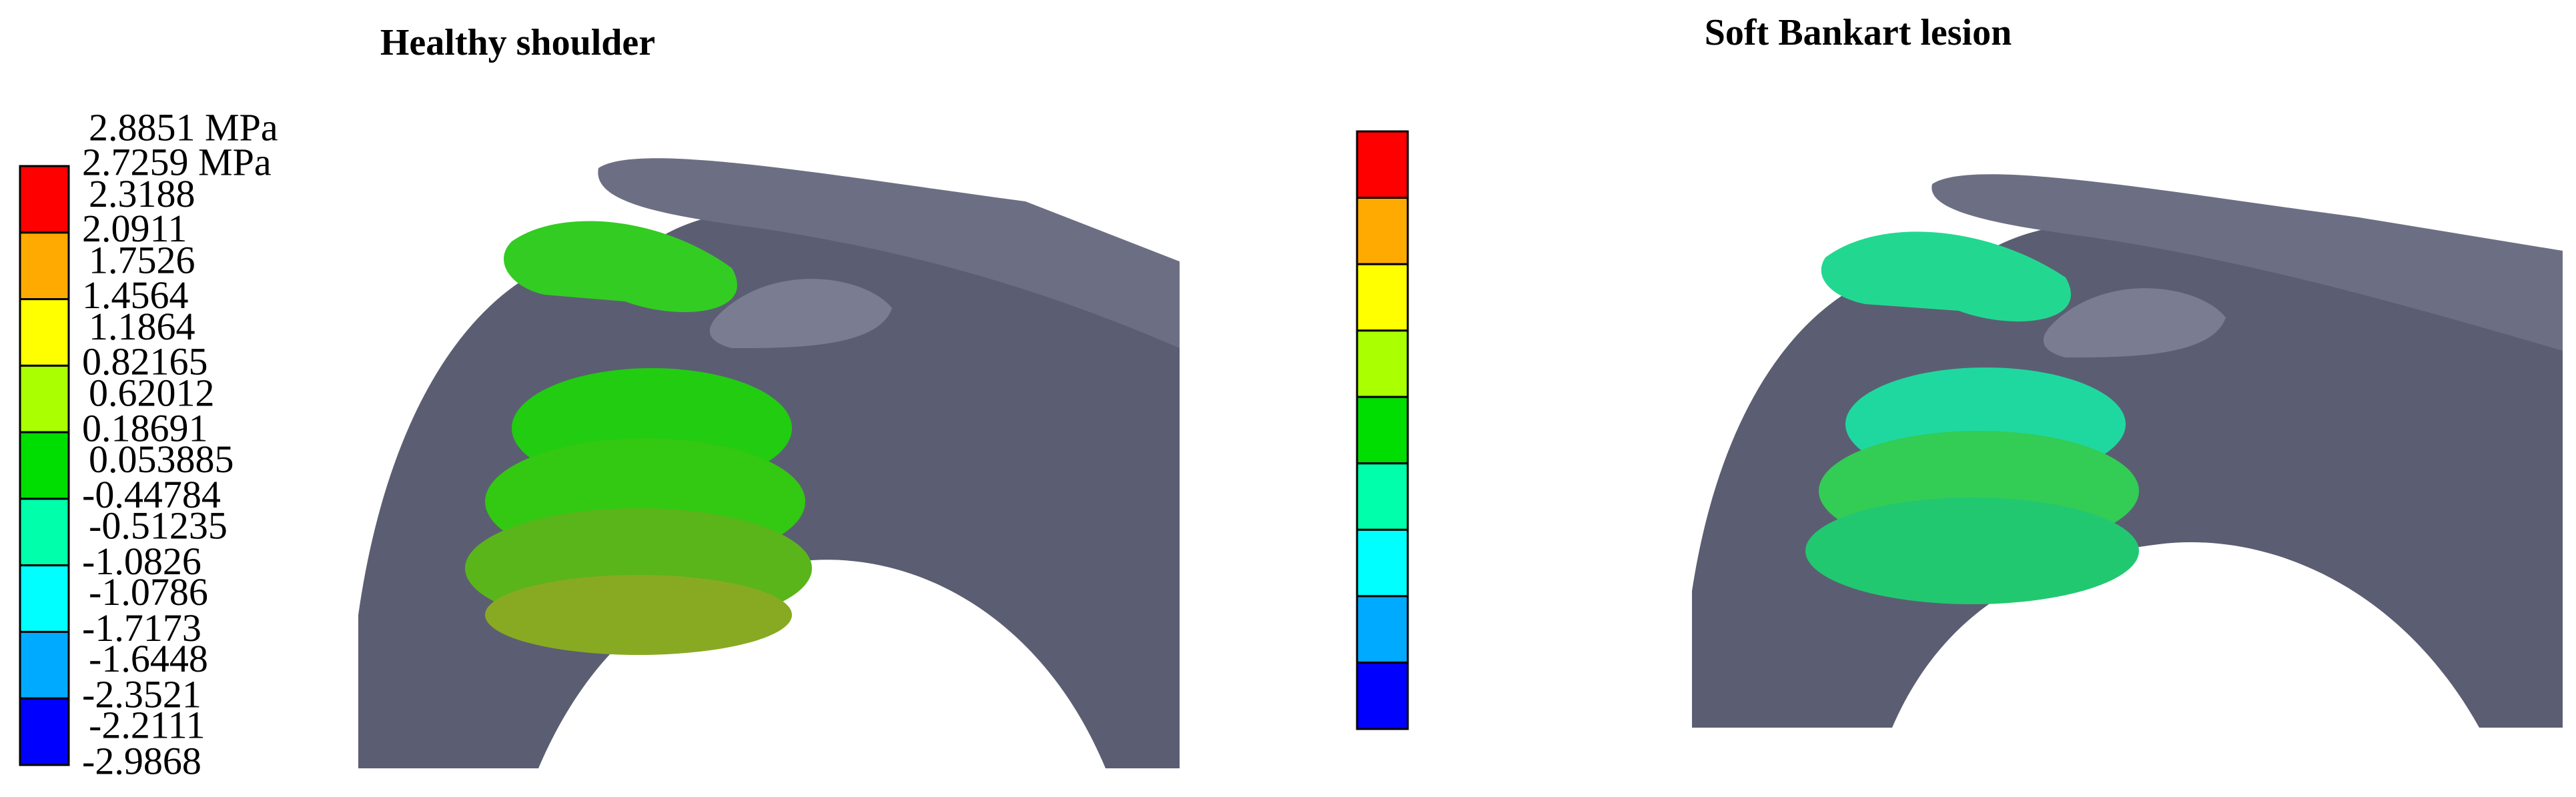 Image resolution: width=2576 pixels, height=797 pixels. What do you see at coordinates (152, 393) in the screenshot?
I see `legend-label: 0.62012` at bounding box center [152, 393].